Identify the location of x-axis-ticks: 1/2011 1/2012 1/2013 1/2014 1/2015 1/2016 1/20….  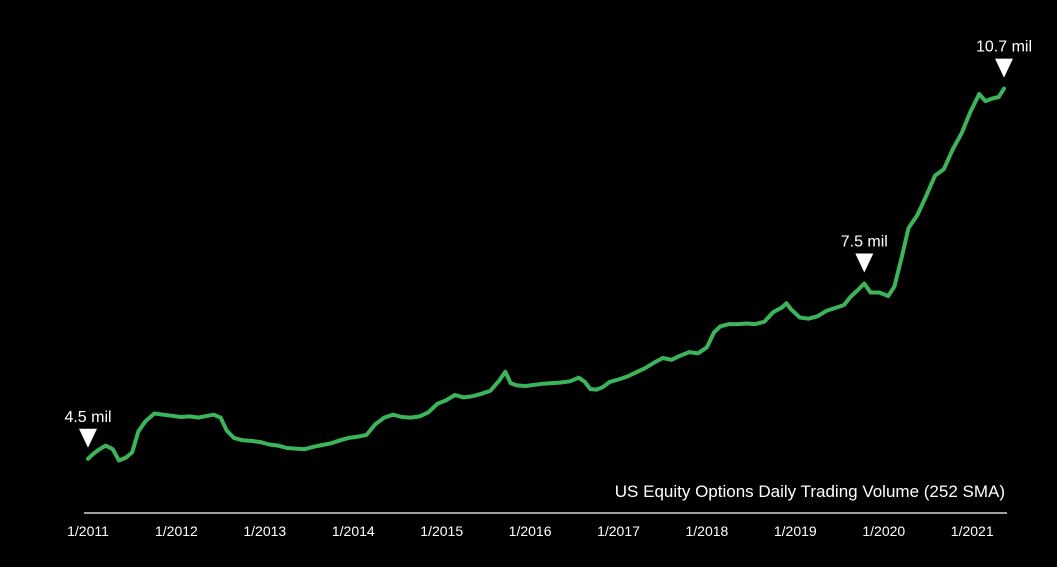
(530, 531).